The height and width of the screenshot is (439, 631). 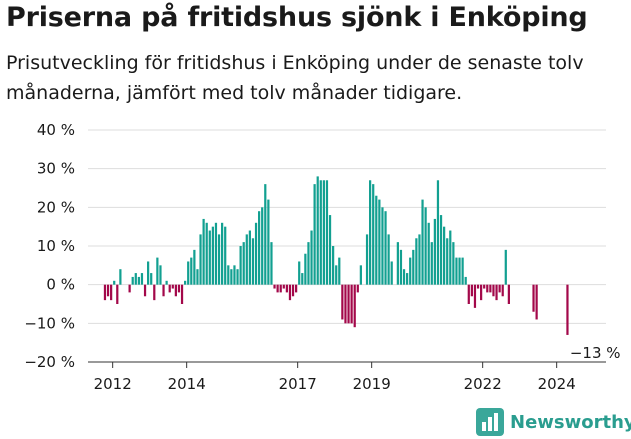 What do you see at coordinates (56, 246) in the screenshot?
I see `y-tick-label: 10 %` at bounding box center [56, 246].